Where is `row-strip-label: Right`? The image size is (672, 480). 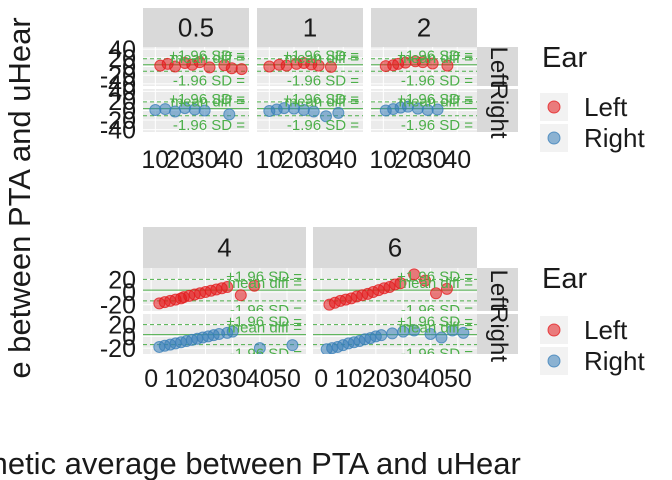
row-strip-label: Right is located at coordinates (498, 110).